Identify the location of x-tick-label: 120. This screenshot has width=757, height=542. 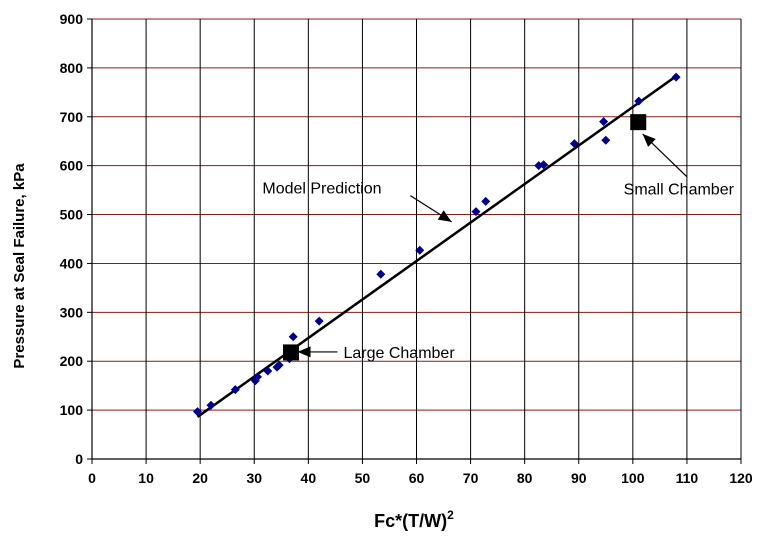
(741, 478).